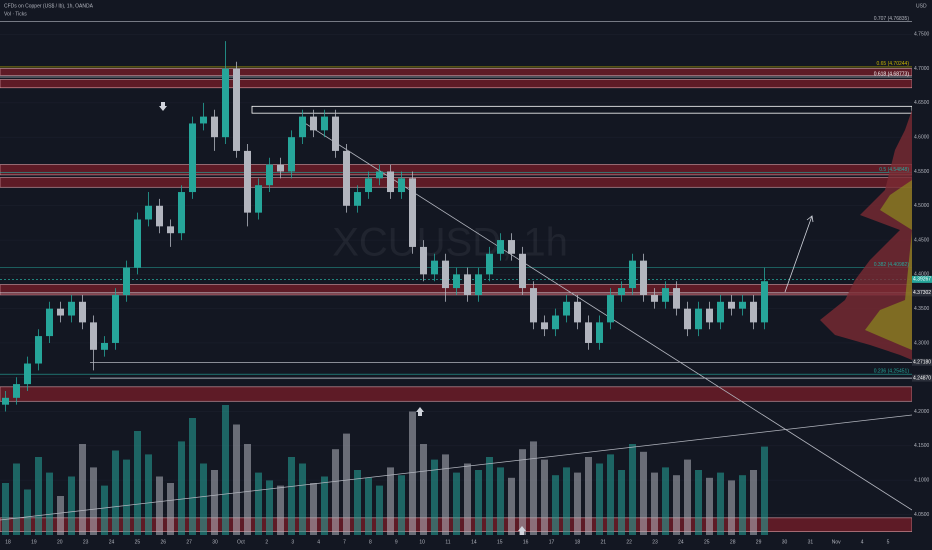 This screenshot has height=550, width=932. Describe the element at coordinates (921, 6) in the screenshot. I see `currency: USD` at that location.